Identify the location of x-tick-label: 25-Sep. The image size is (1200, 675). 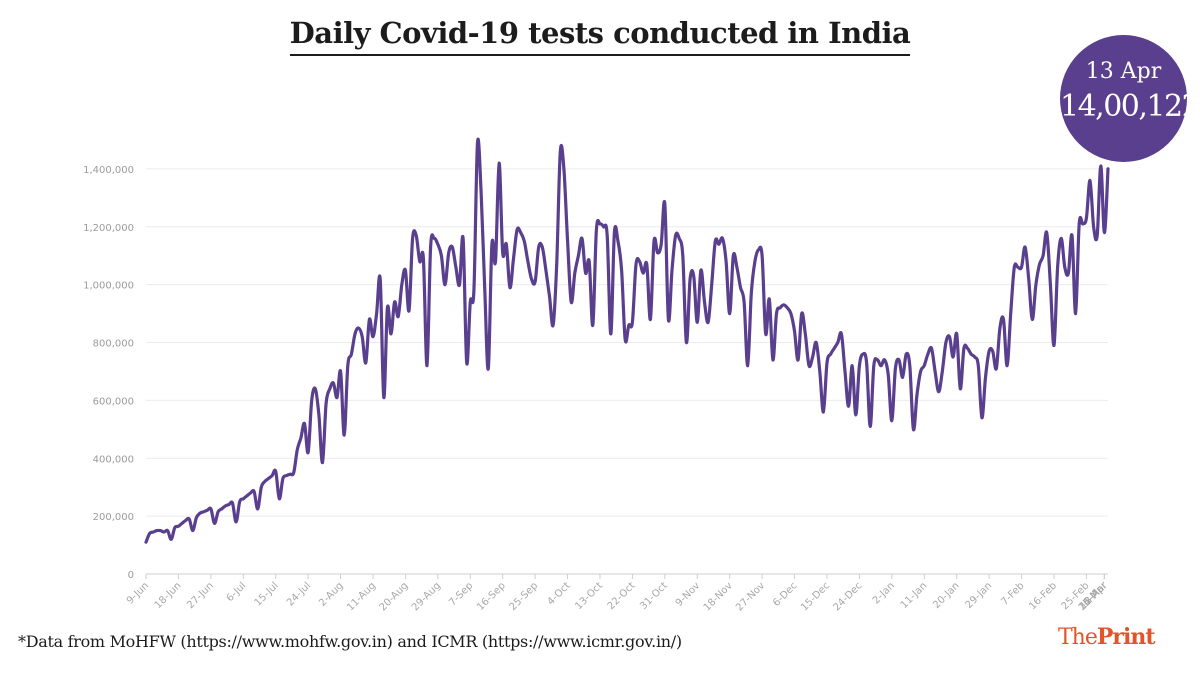
(524, 596).